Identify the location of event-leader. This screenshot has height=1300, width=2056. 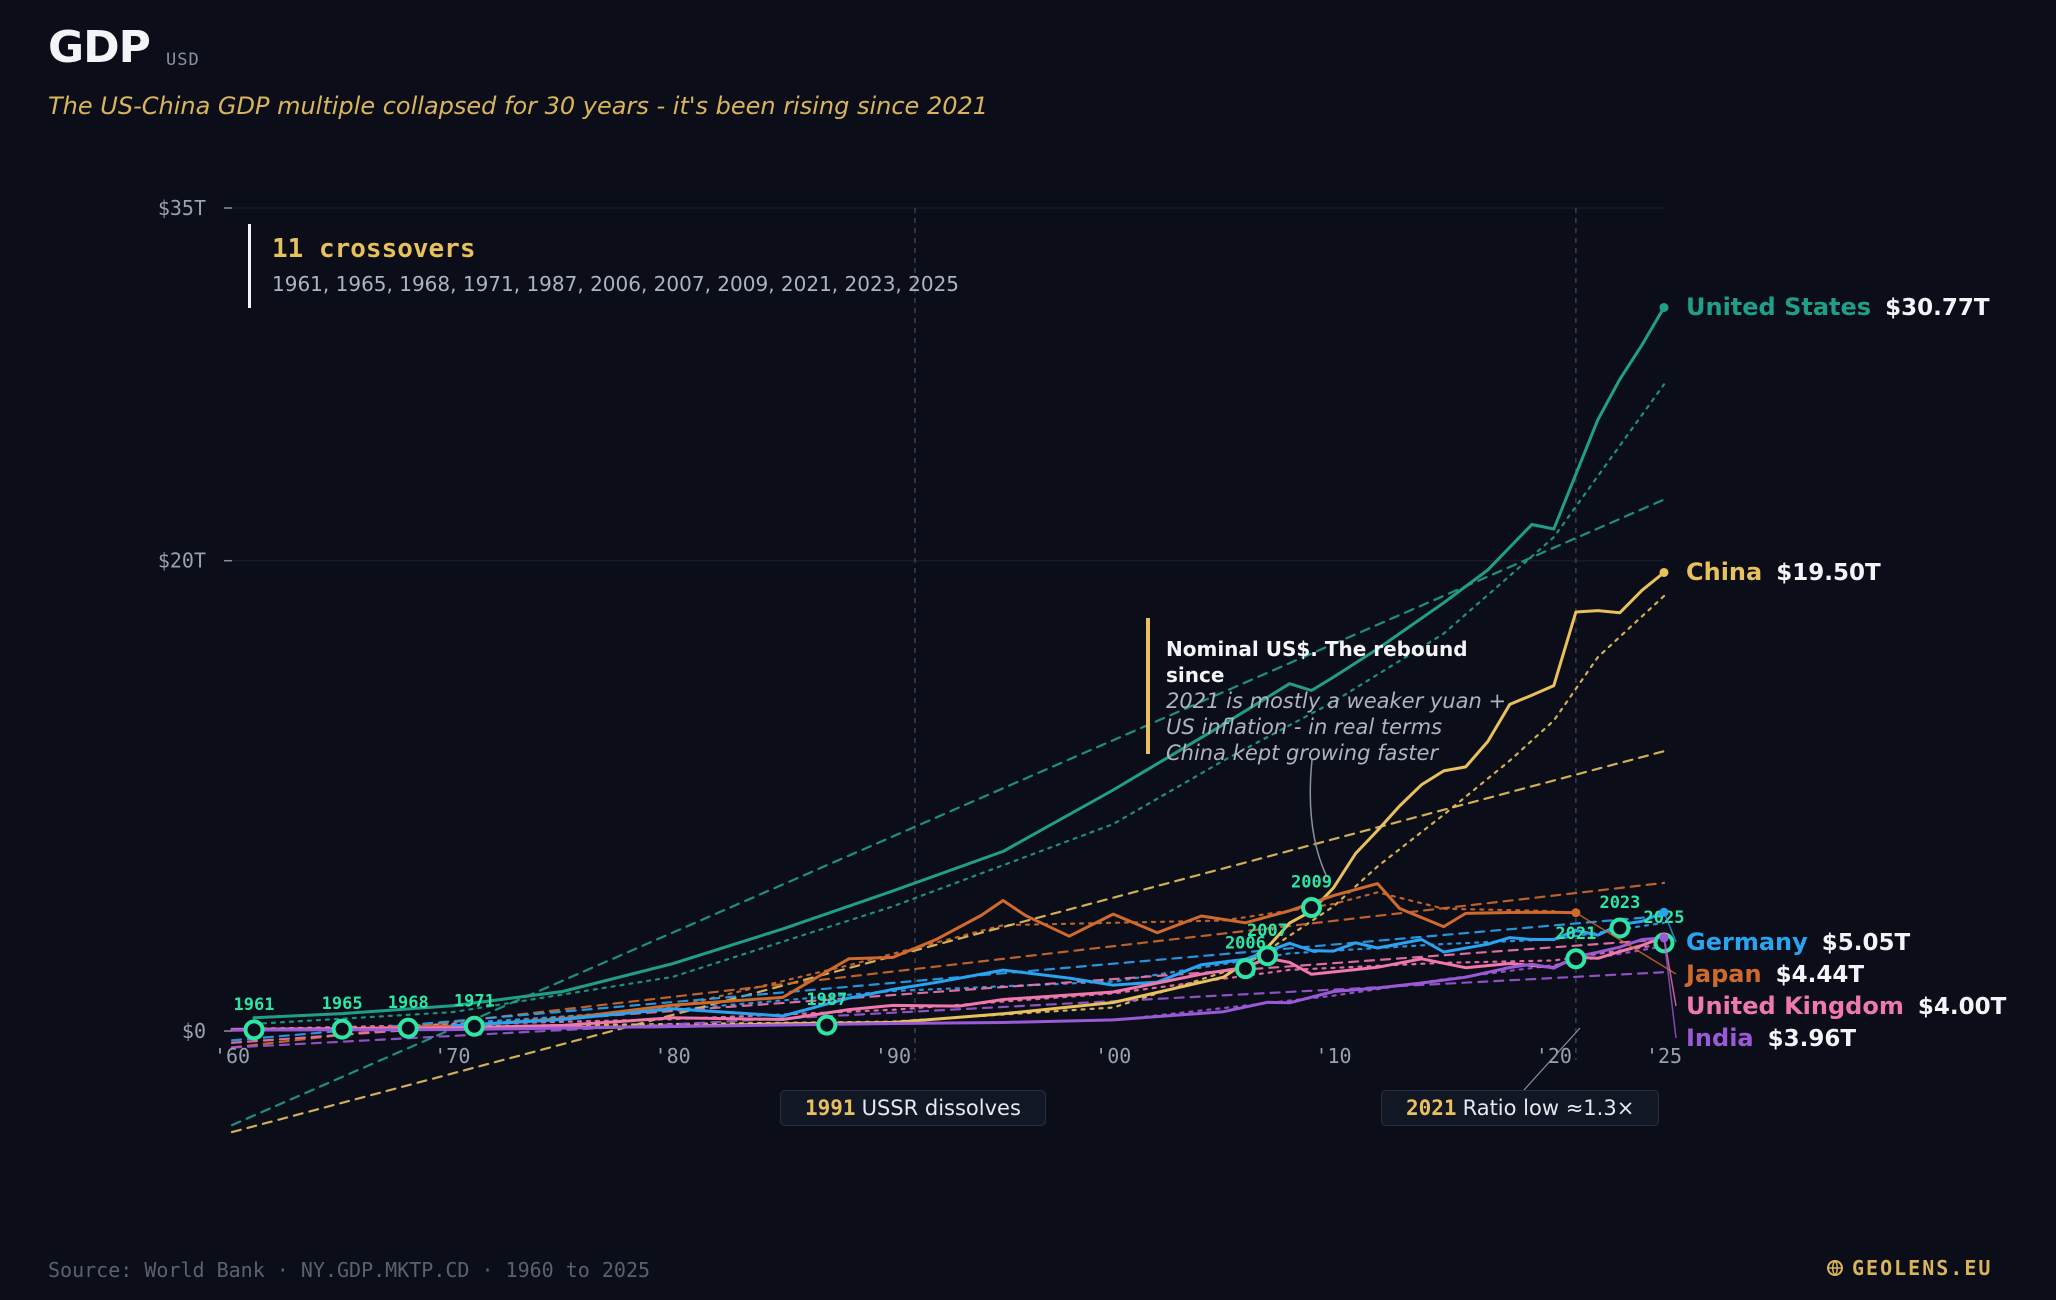
(1552, 1059).